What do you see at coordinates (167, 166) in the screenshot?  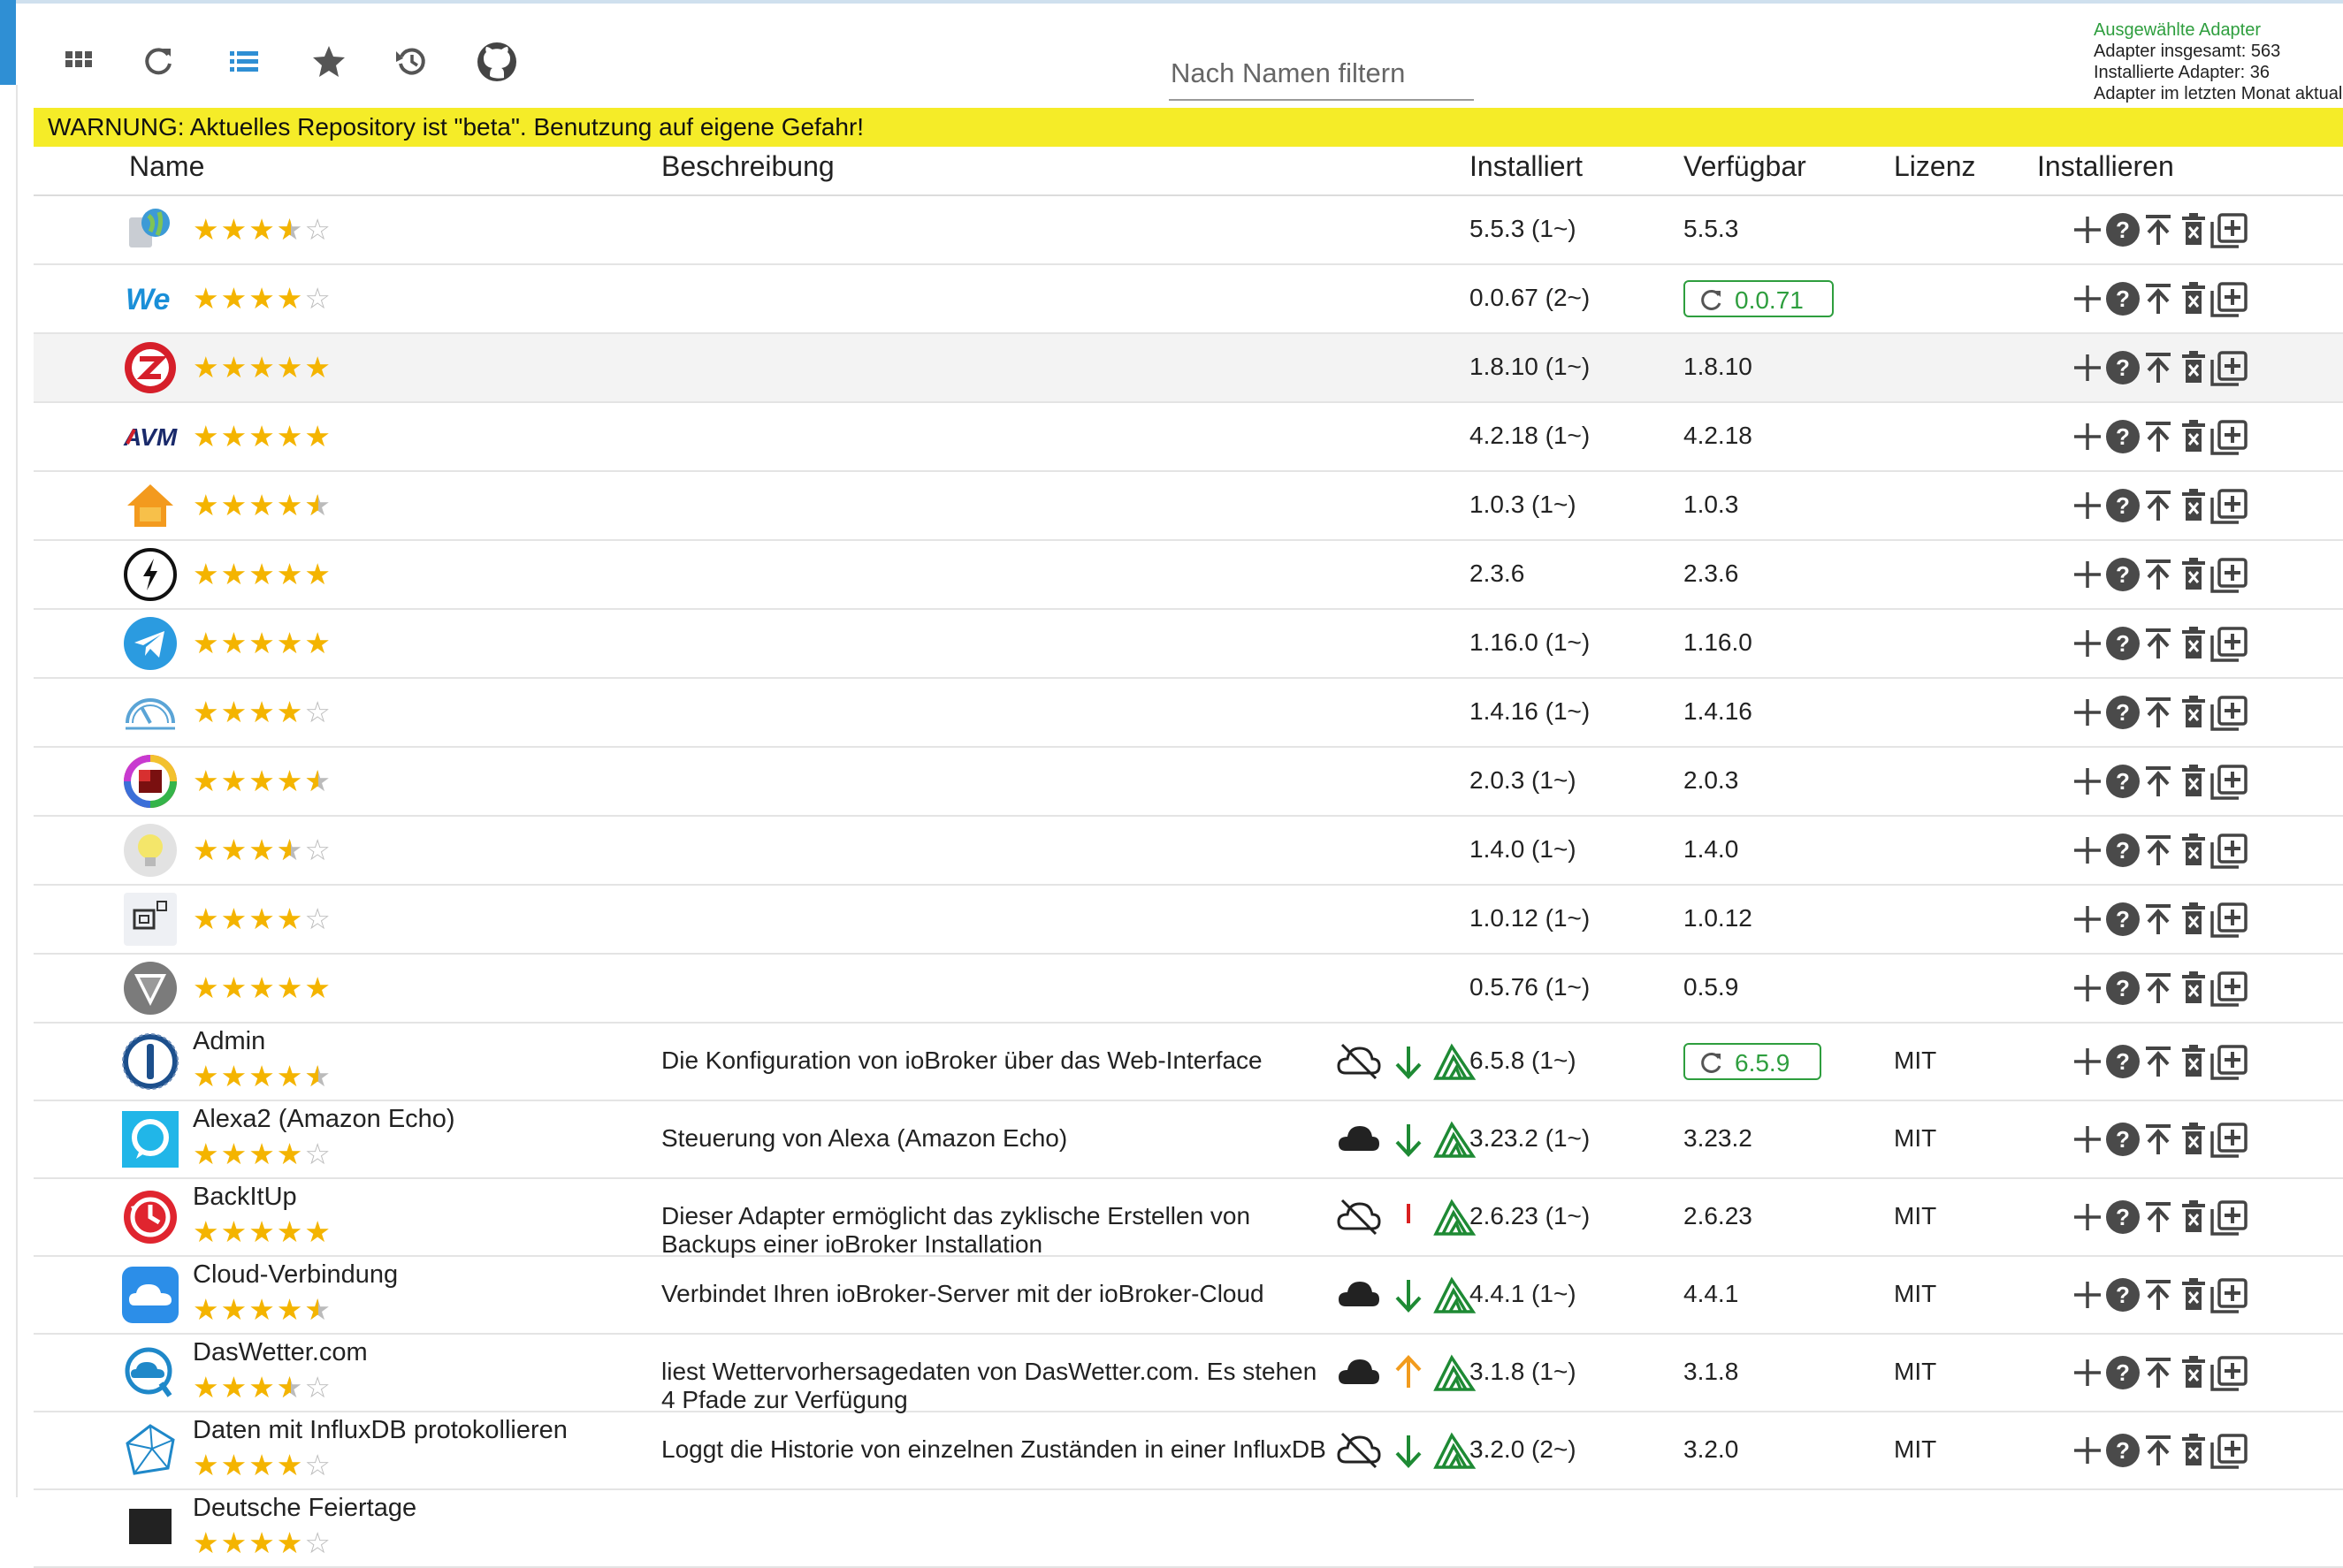 I see `header-name: Name` at bounding box center [167, 166].